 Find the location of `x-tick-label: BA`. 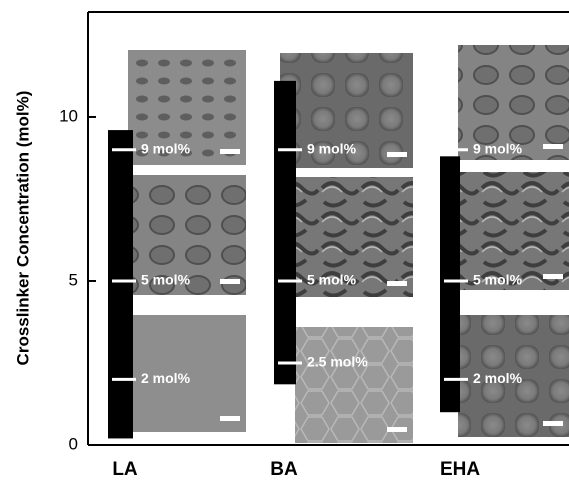

x-tick-label: BA is located at coordinates (284, 469).